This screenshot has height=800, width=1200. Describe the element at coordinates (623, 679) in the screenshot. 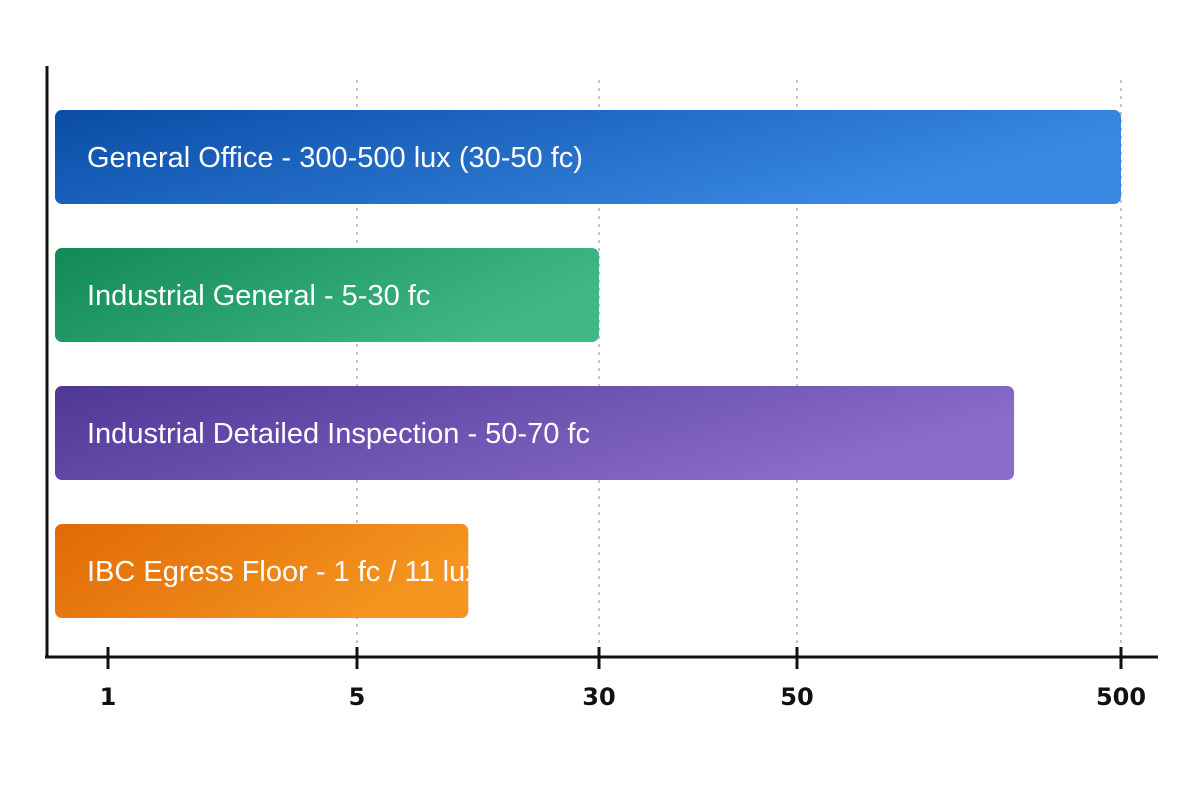

I see `x-axis-ticks: 1 5 30 50 500` at that location.